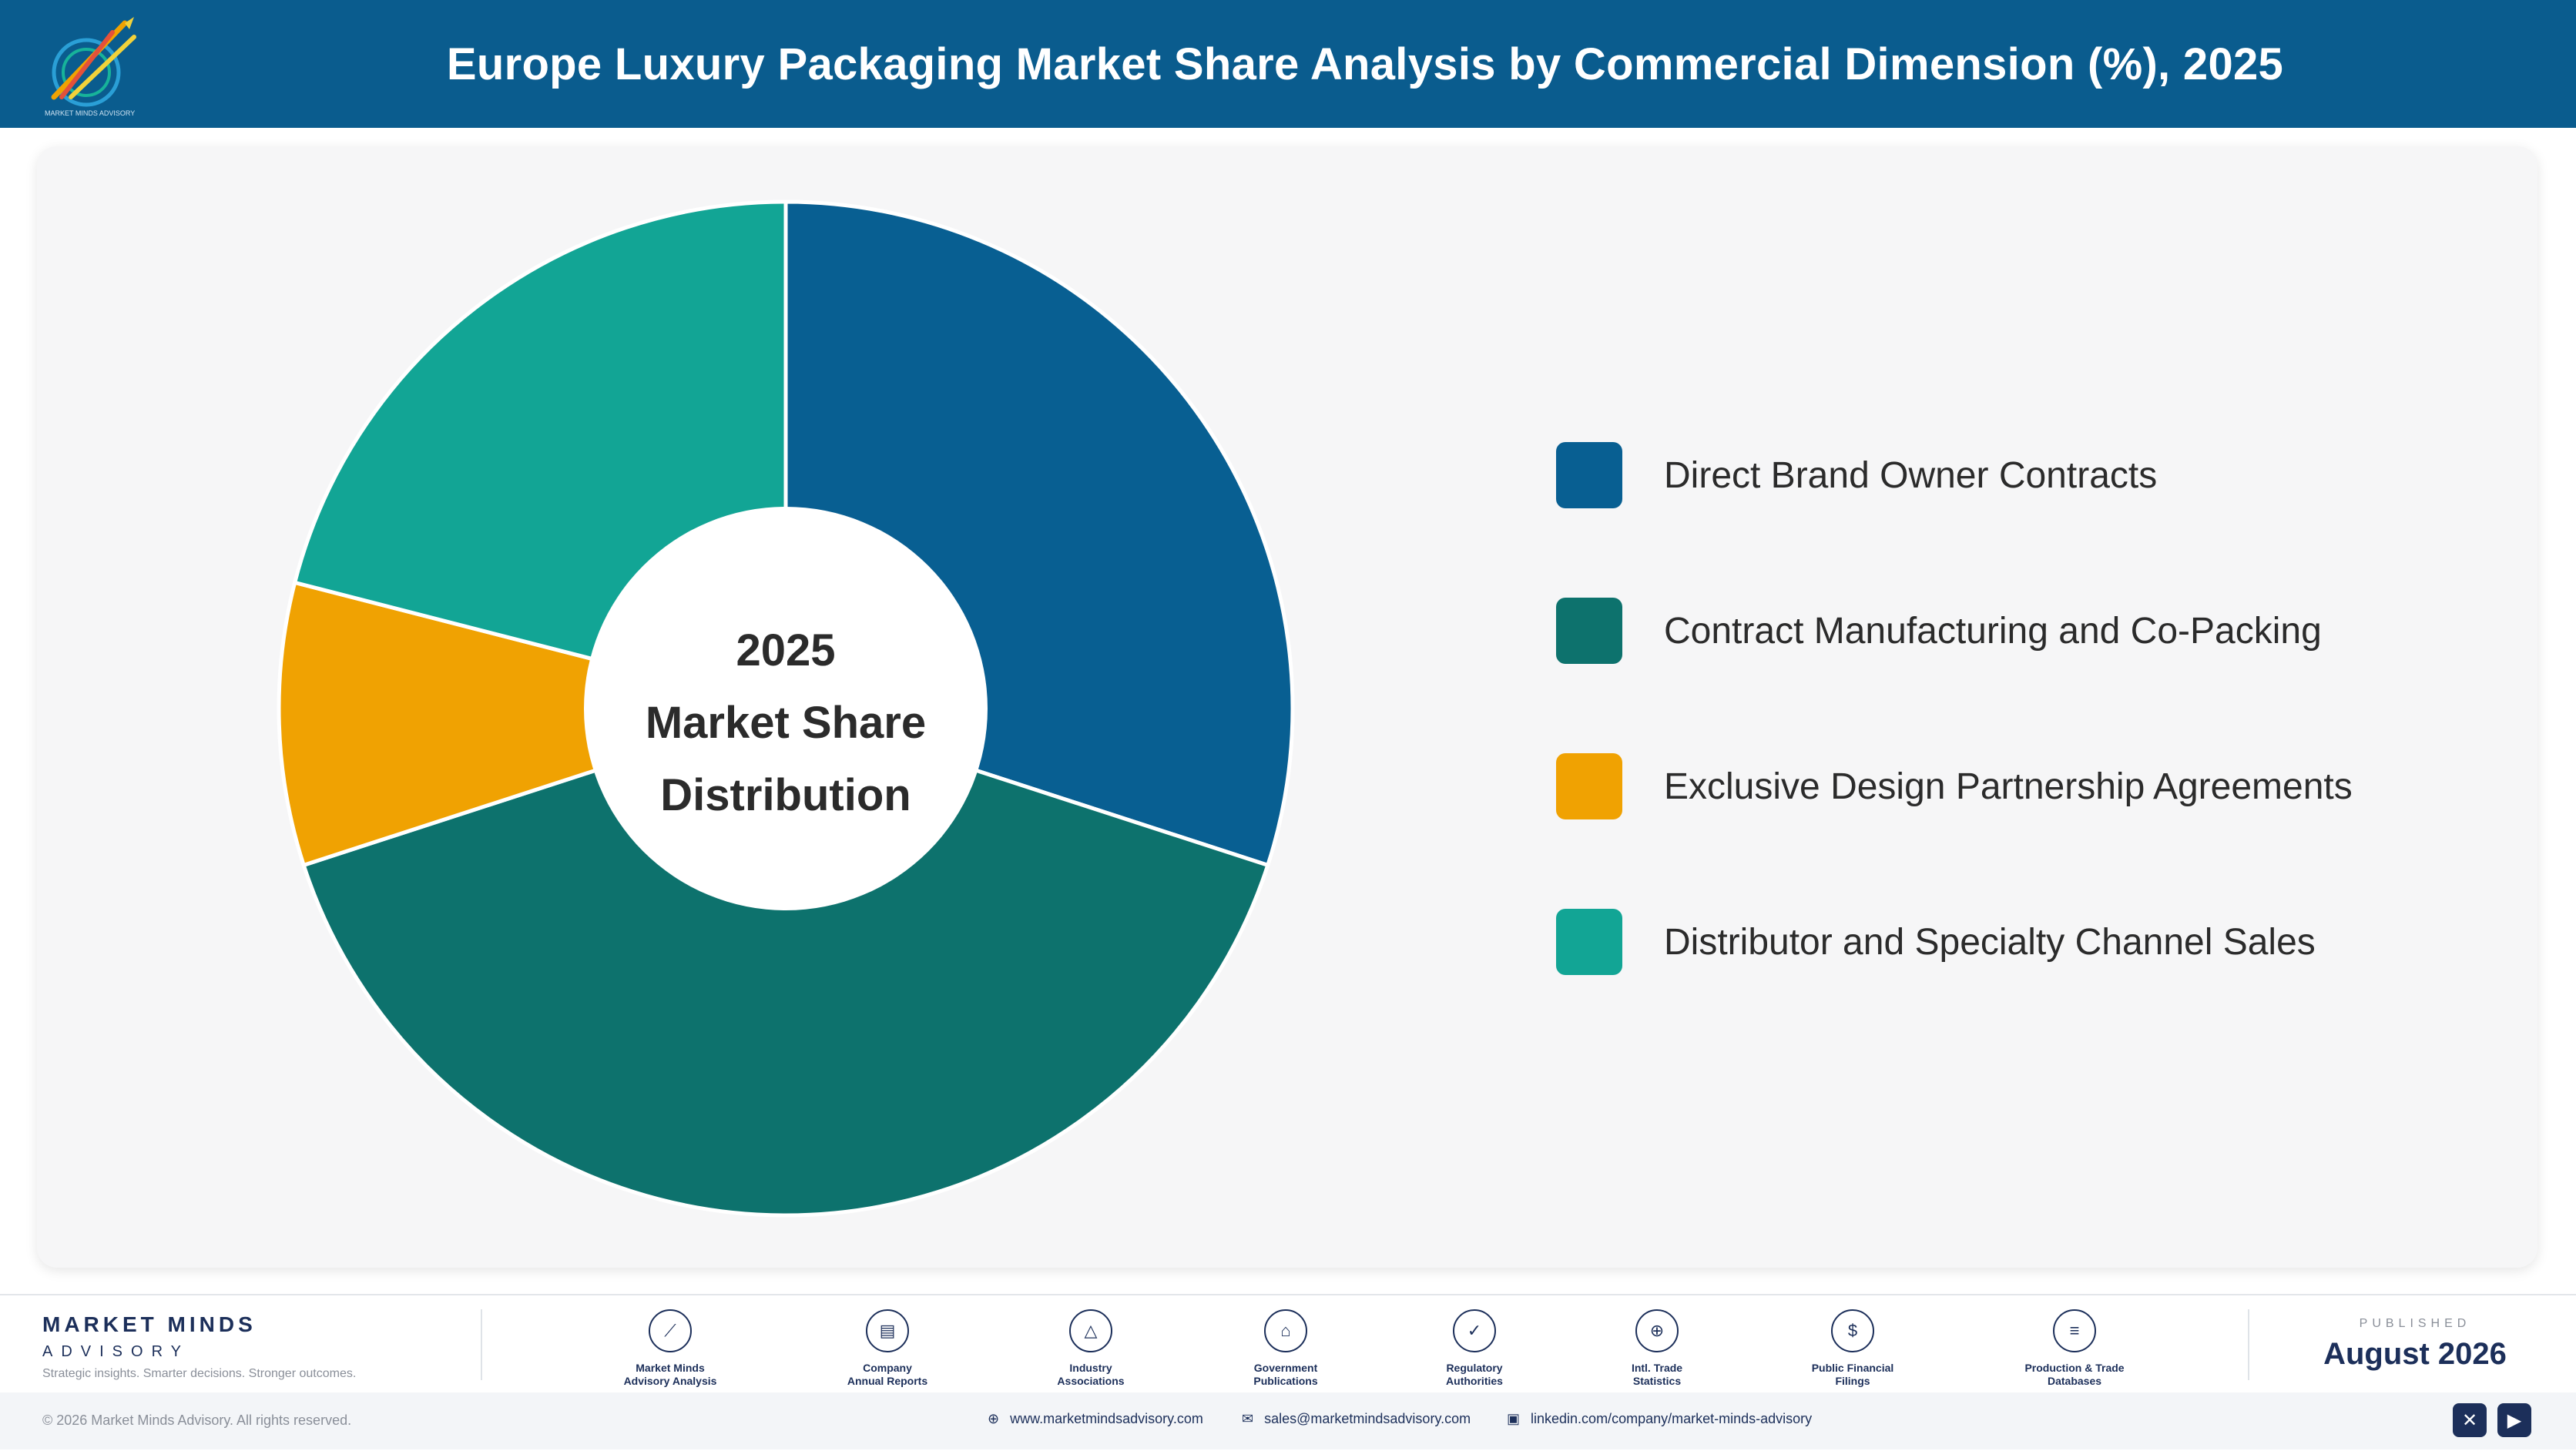  Describe the element at coordinates (1993, 631) in the screenshot. I see `legend-label: Contract Manufacturing and Co-Packing` at that location.